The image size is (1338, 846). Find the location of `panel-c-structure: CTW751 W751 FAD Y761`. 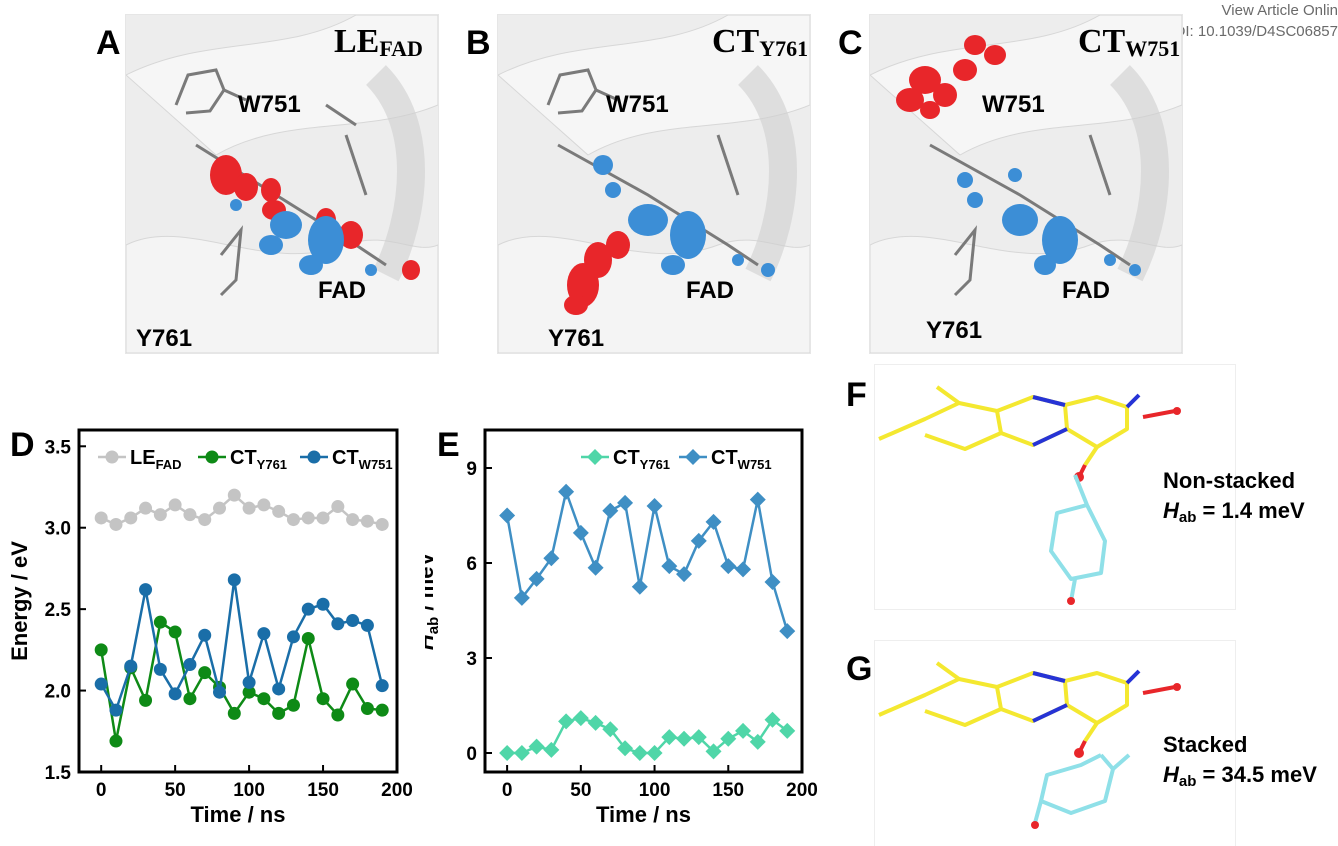

panel-c-structure: CTW751 W751 FAD Y761 is located at coordinates (1026, 184).